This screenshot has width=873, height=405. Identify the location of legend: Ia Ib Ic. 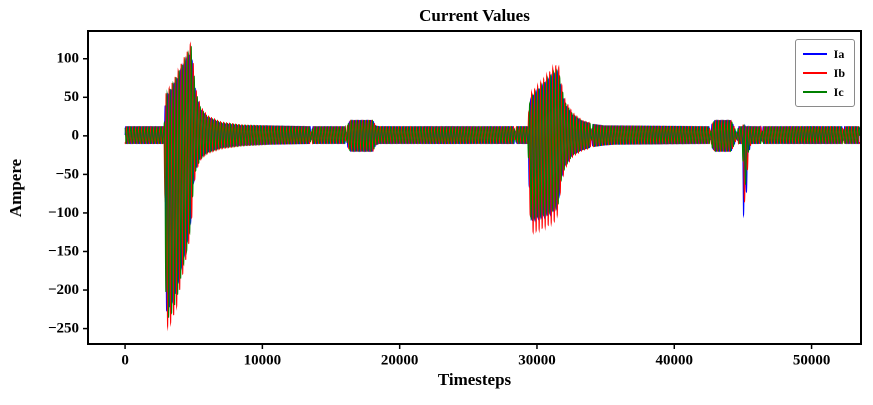
(824, 73).